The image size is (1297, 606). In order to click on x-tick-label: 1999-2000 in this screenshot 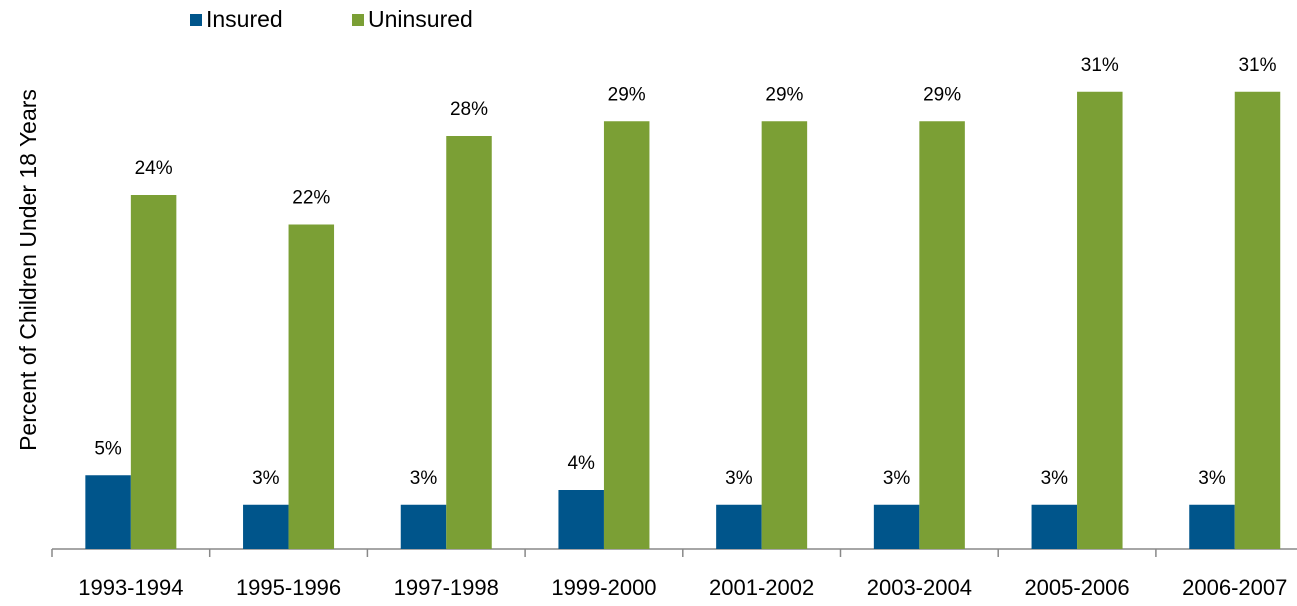, I will do `click(603, 587)`.